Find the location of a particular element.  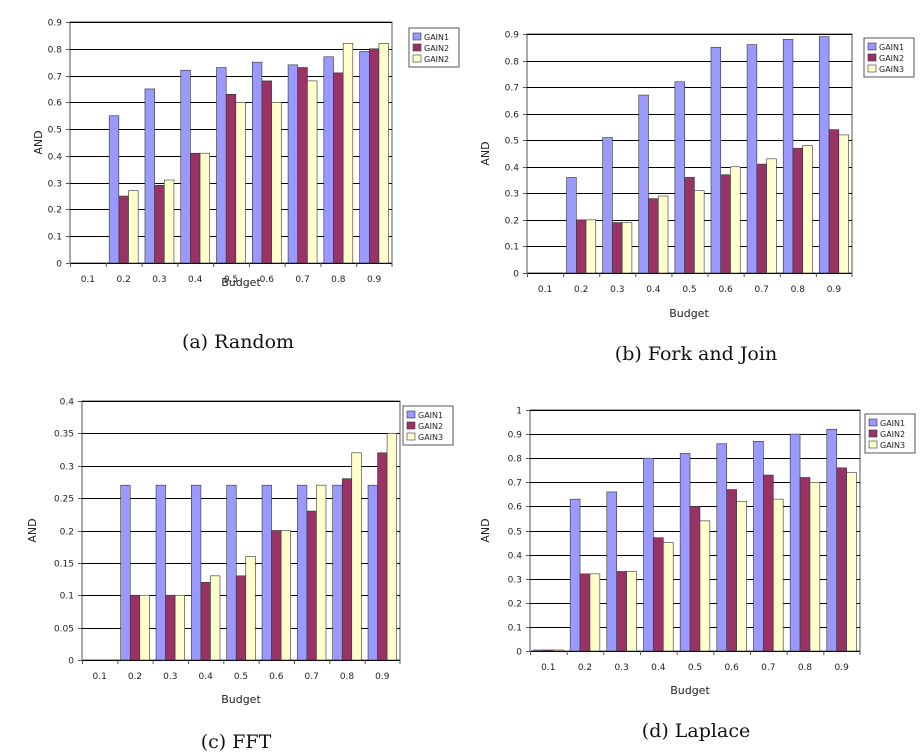

caption-fork-join: (b) Fork and Join is located at coordinates (696, 354).